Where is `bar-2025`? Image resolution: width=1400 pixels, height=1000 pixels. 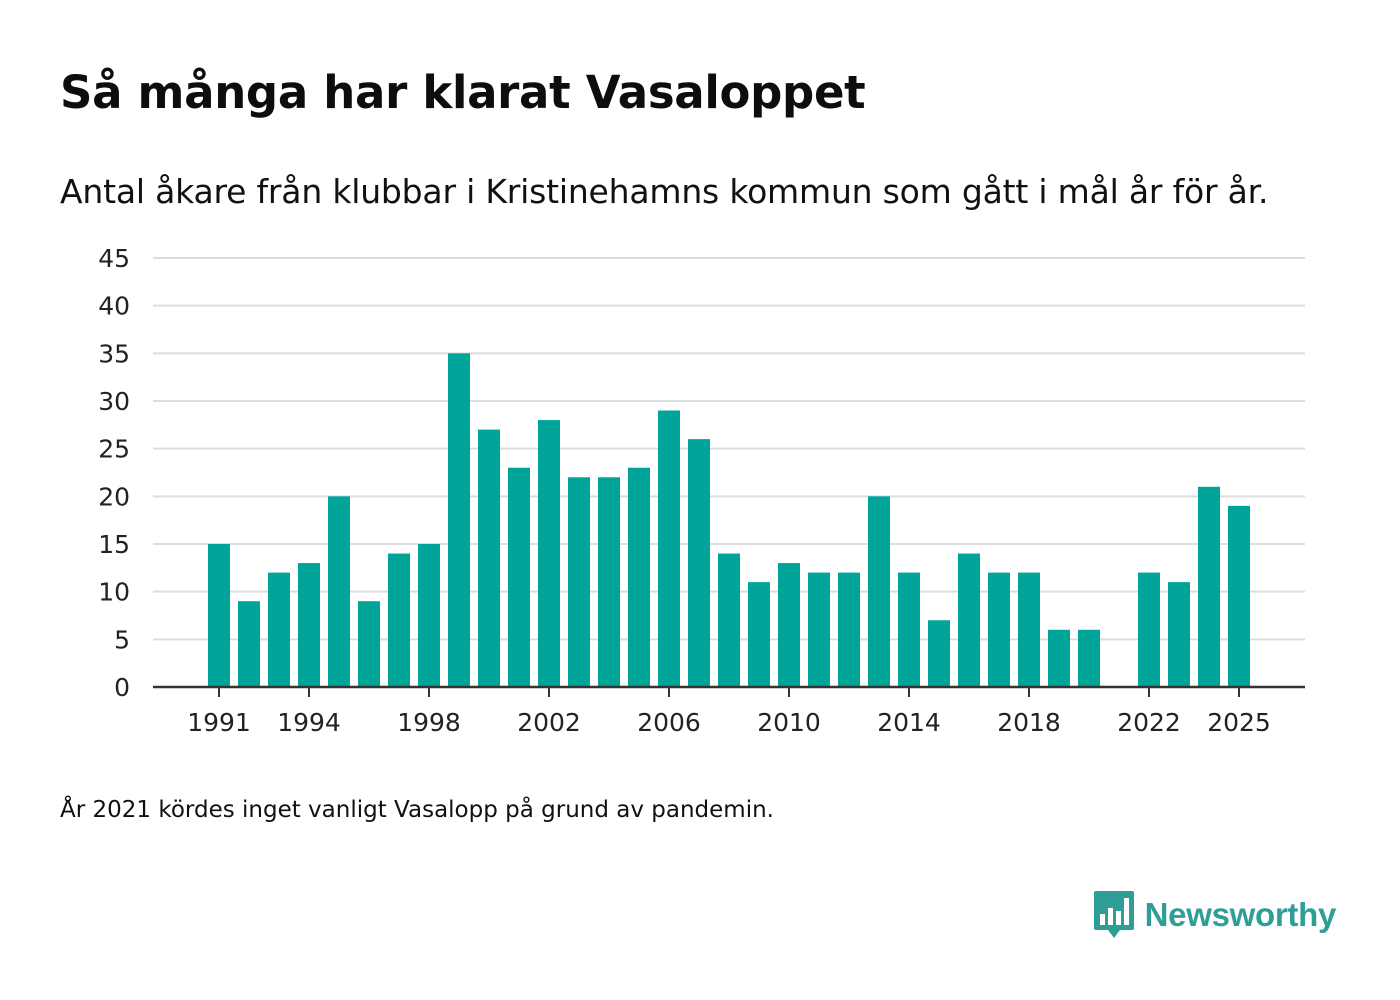 bar-2025 is located at coordinates (1239, 596).